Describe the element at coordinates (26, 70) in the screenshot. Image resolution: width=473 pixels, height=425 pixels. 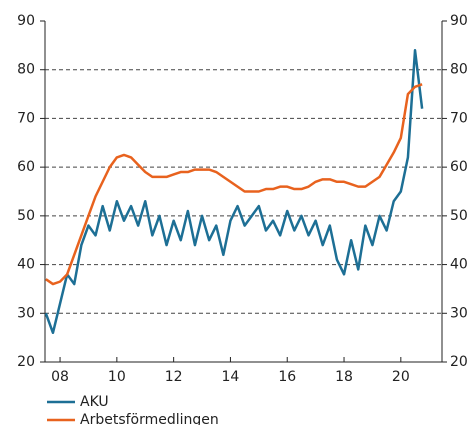
I see `y-tick-label: 80` at that location.